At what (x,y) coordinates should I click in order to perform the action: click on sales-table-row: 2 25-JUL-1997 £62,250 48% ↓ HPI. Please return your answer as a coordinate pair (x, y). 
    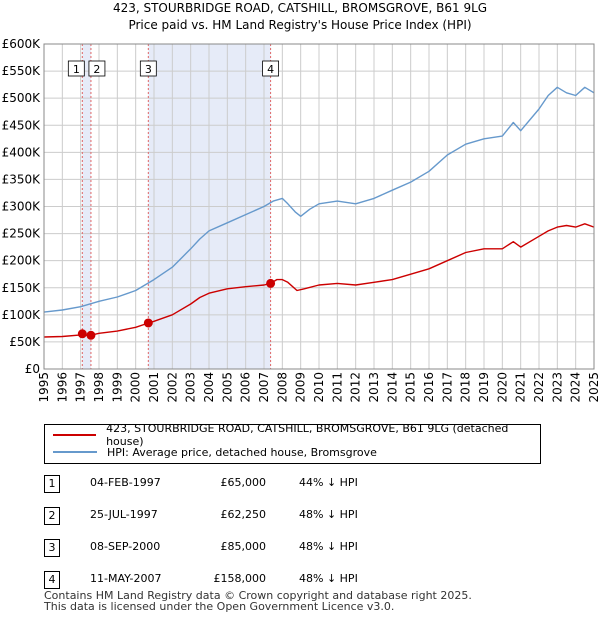
    Looking at the image, I should click on (254, 520).